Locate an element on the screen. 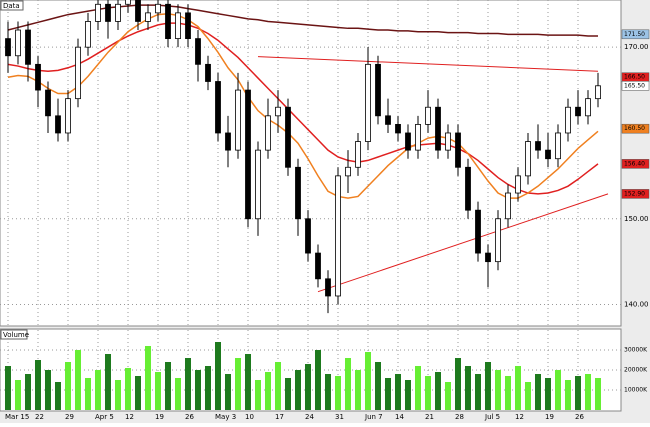  x-tick-label: 24 is located at coordinates (309, 417).